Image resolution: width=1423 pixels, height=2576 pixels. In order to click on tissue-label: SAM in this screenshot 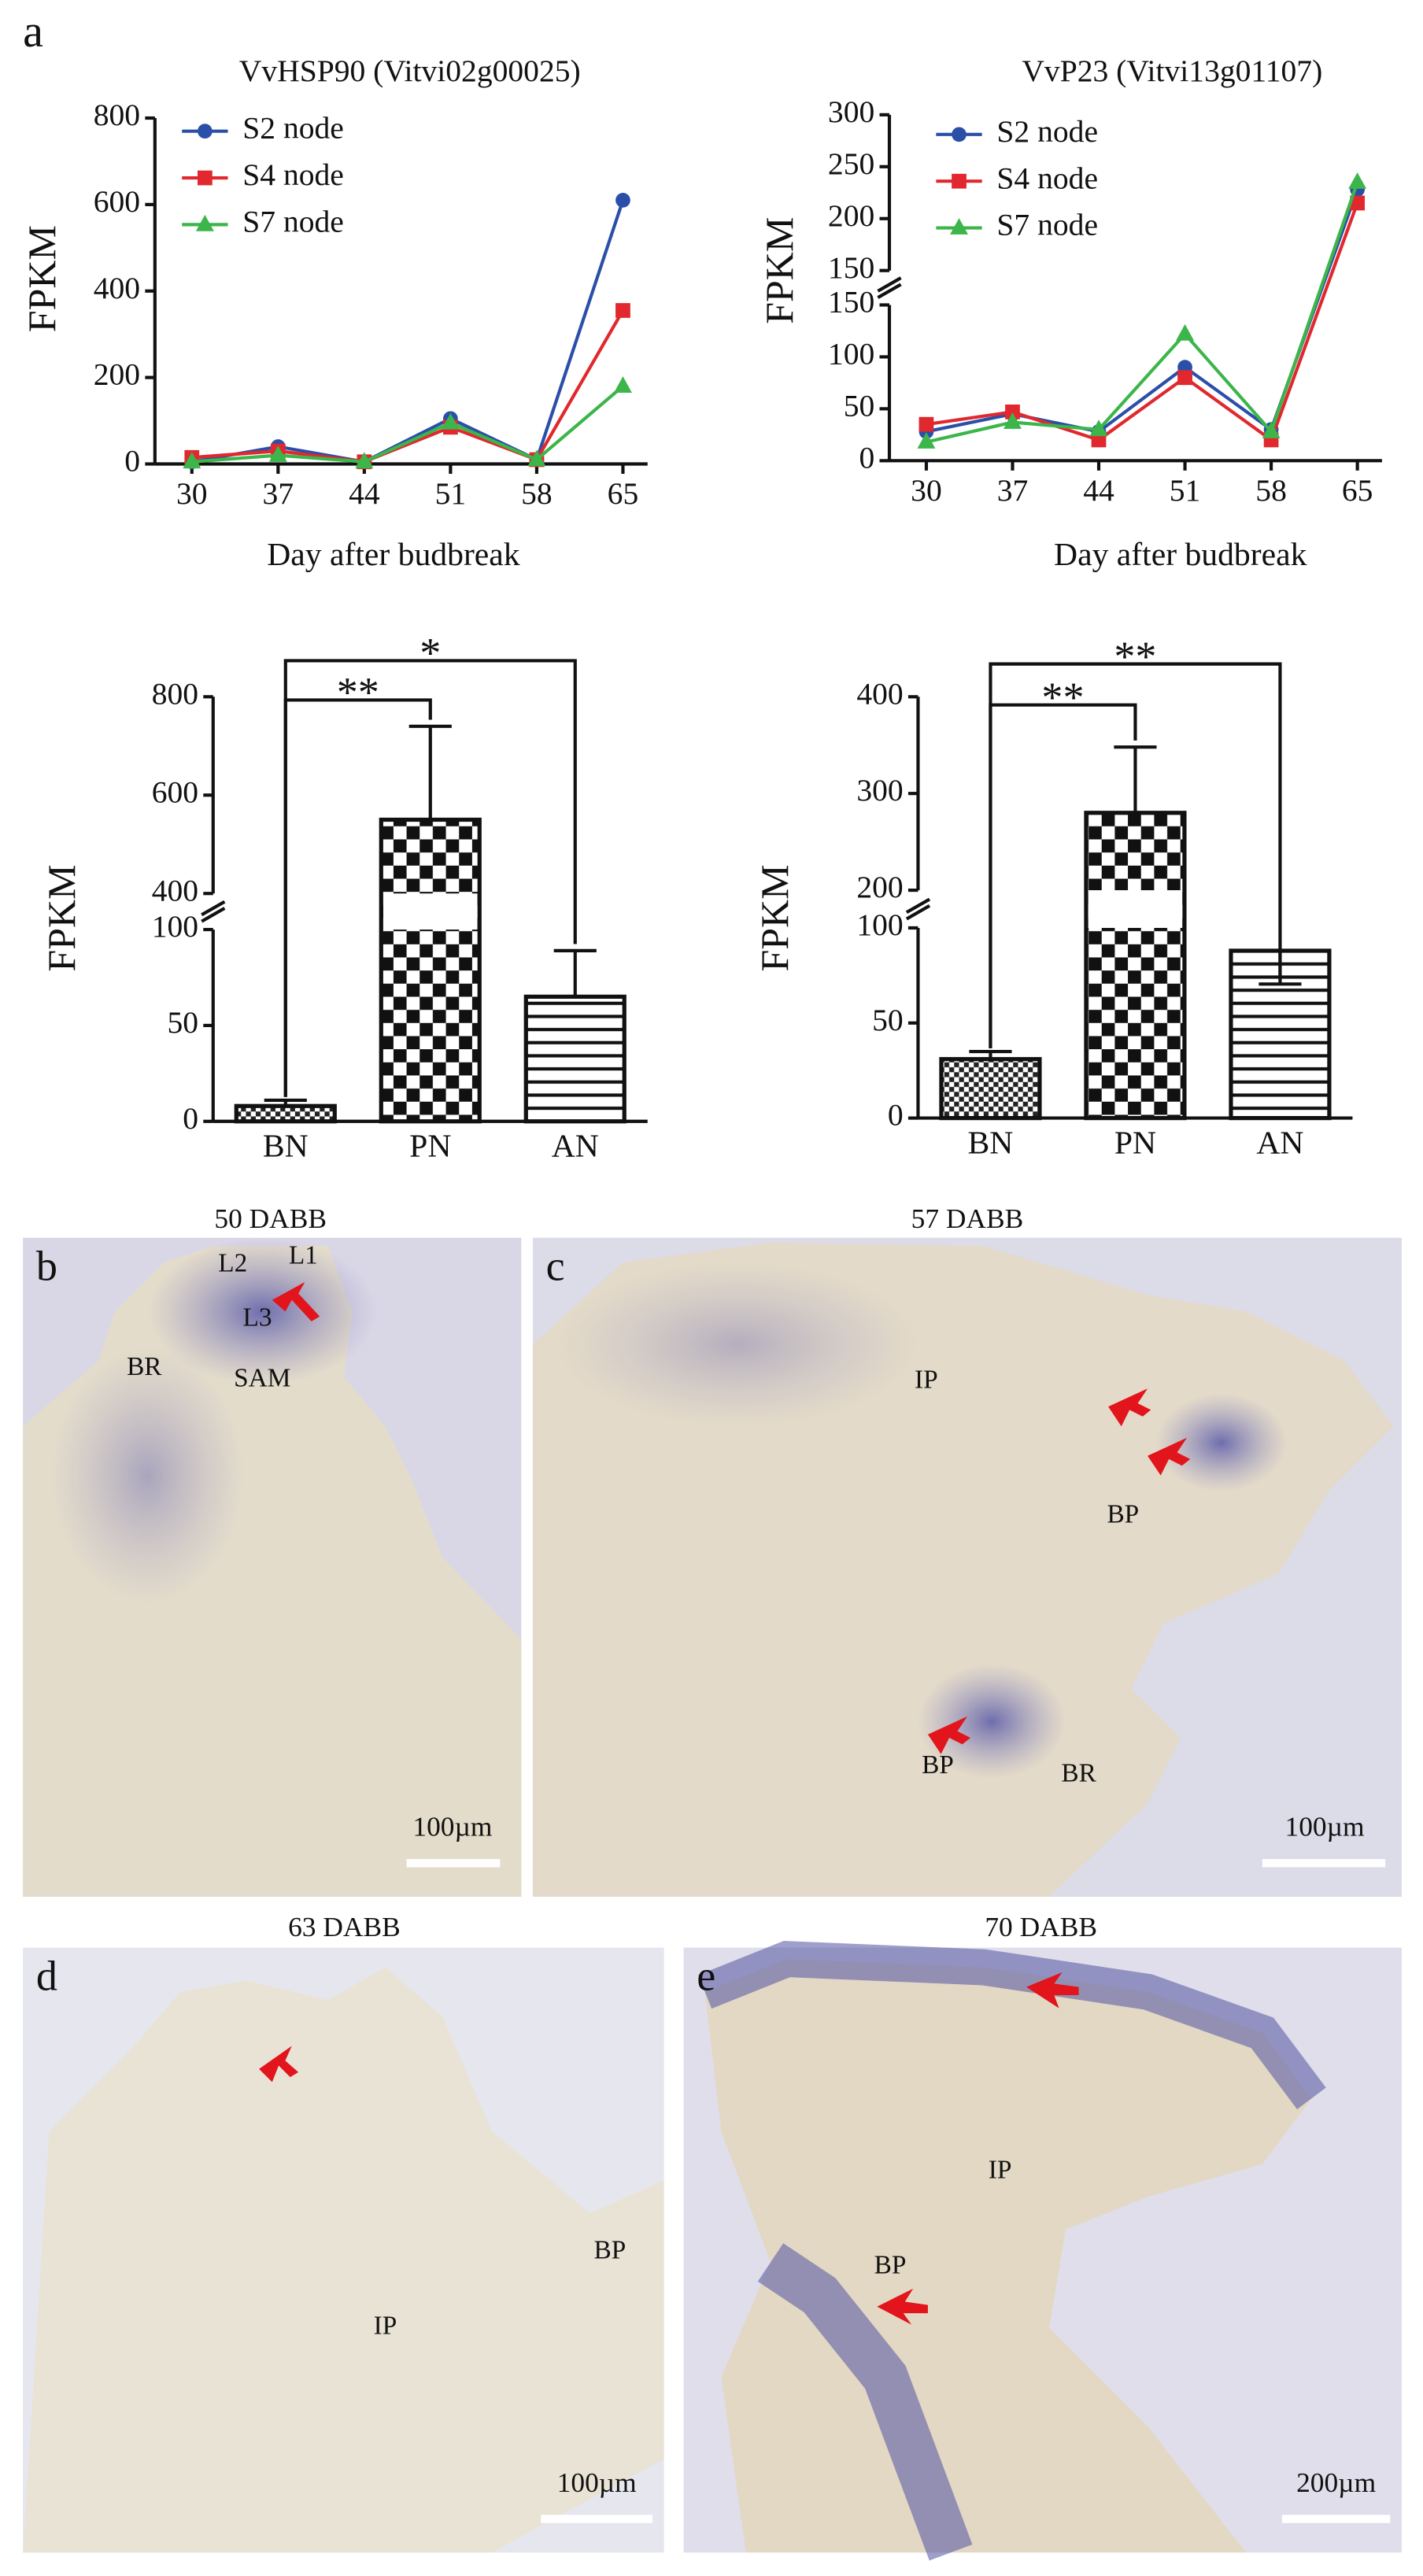, I will do `click(262, 1378)`.